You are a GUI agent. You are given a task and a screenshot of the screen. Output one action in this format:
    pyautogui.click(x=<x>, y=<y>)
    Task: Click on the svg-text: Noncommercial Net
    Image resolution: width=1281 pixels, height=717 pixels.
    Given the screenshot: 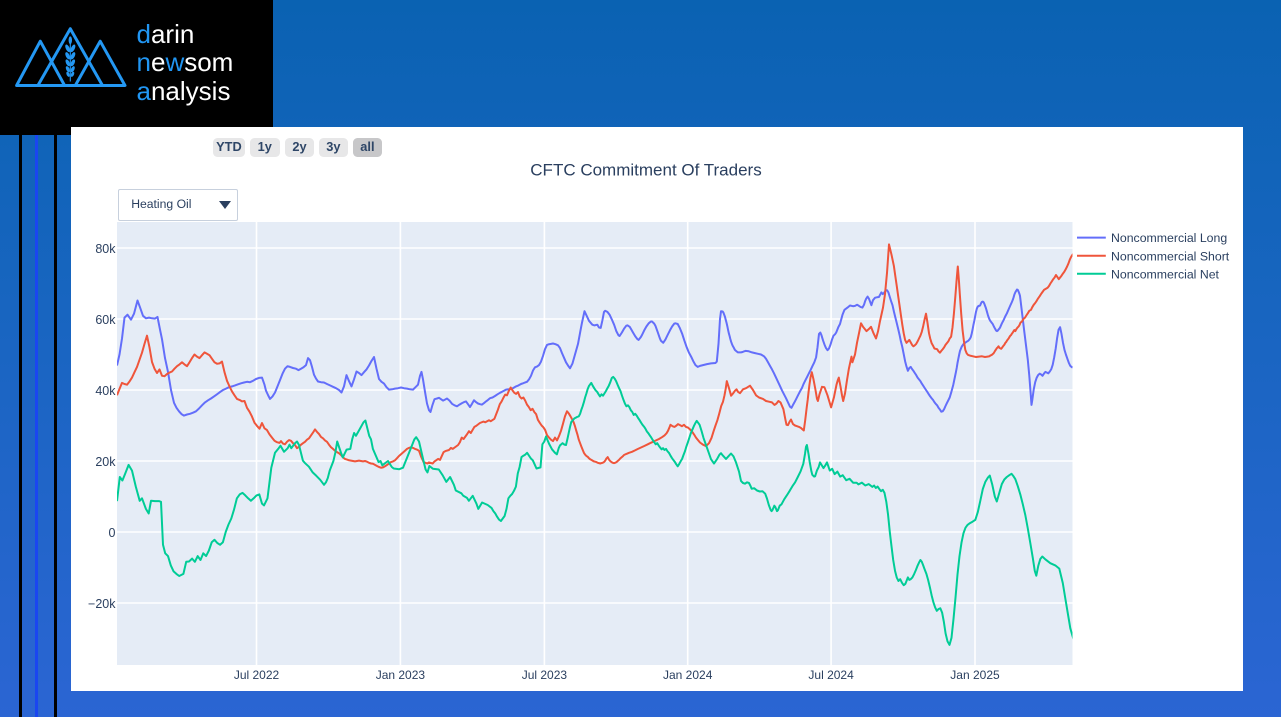 What is the action you would take?
    pyautogui.click(x=1165, y=274)
    